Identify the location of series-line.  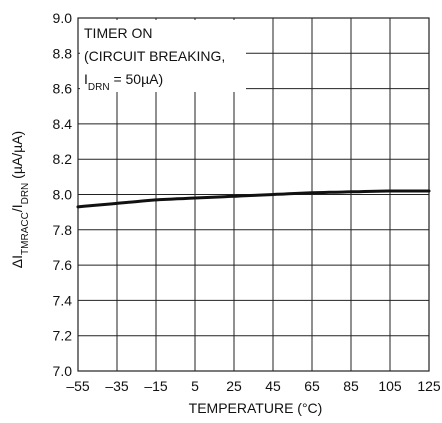
(253, 199).